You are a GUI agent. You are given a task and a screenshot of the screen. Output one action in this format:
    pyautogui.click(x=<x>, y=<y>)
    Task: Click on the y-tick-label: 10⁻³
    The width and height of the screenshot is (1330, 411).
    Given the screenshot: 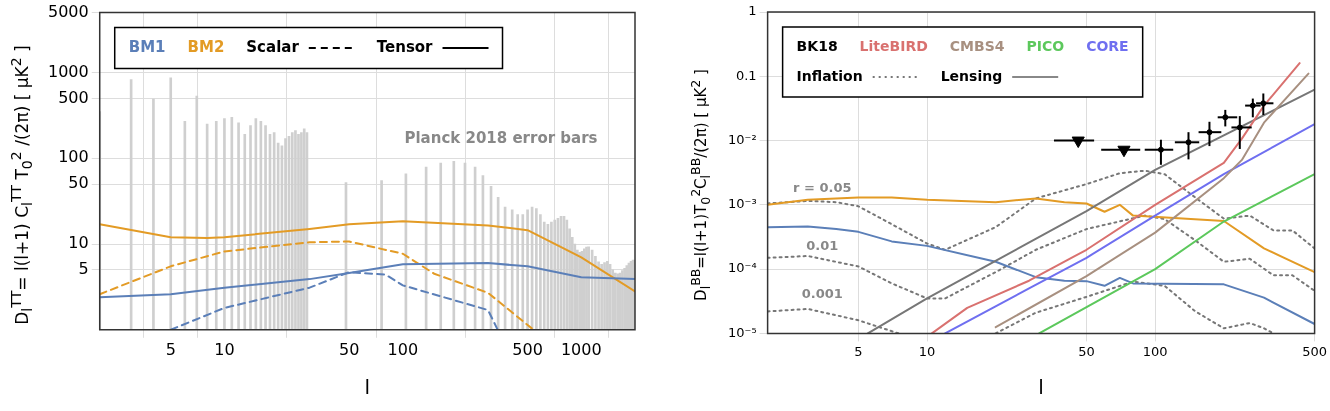 What is the action you would take?
    pyautogui.click(x=742, y=204)
    